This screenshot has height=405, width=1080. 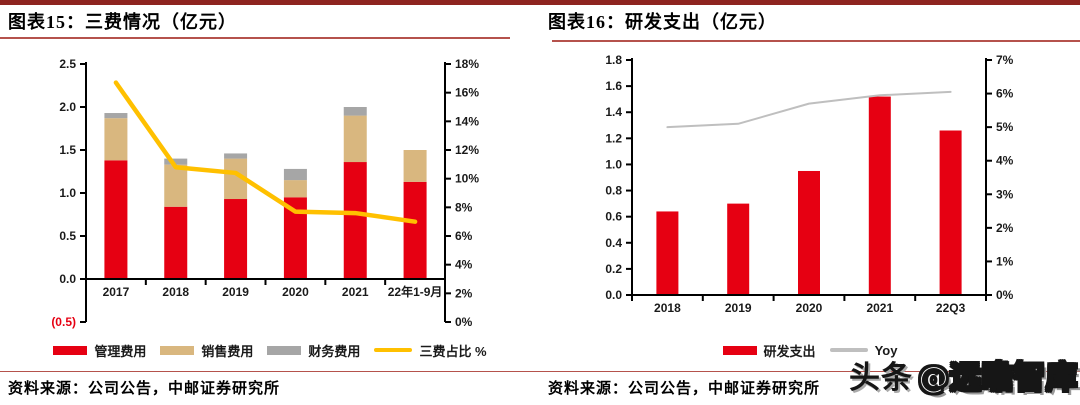 I want to click on legend-label: 研发支出, so click(x=789, y=351).